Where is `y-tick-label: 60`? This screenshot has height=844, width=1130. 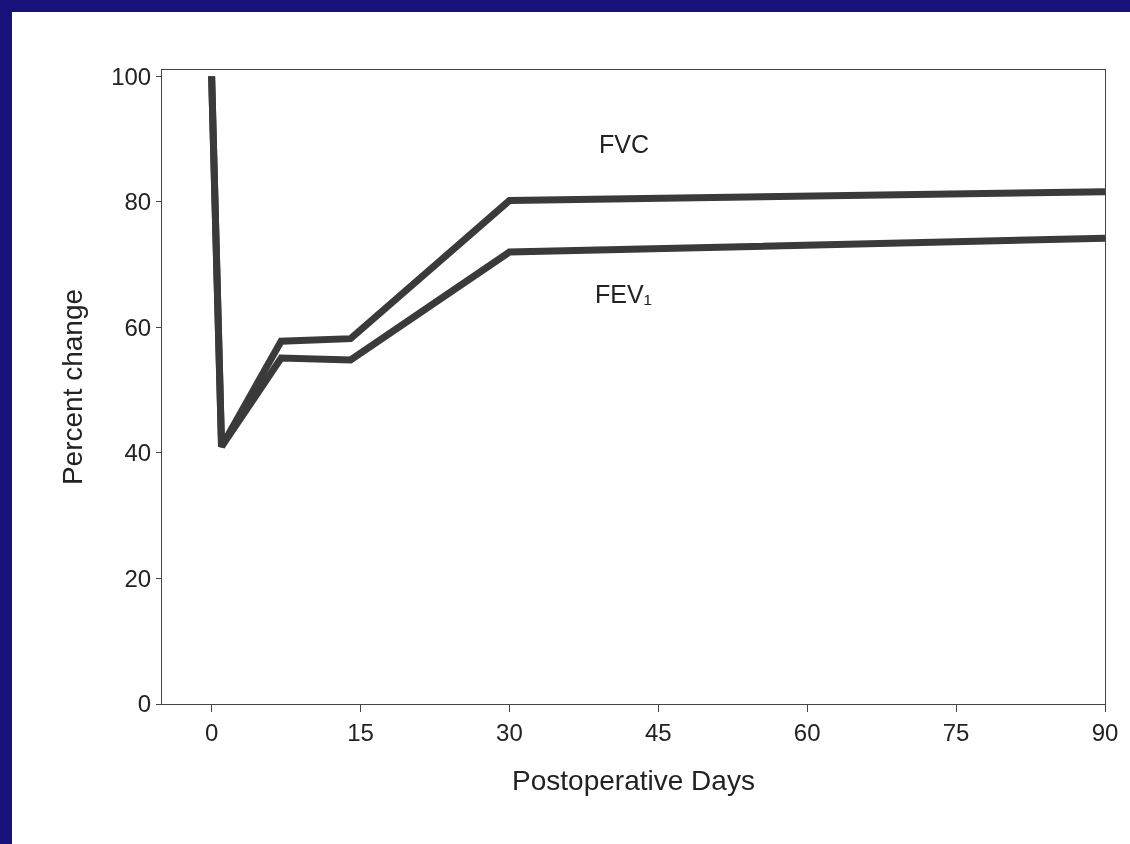 y-tick-label: 60 is located at coordinates (138, 327).